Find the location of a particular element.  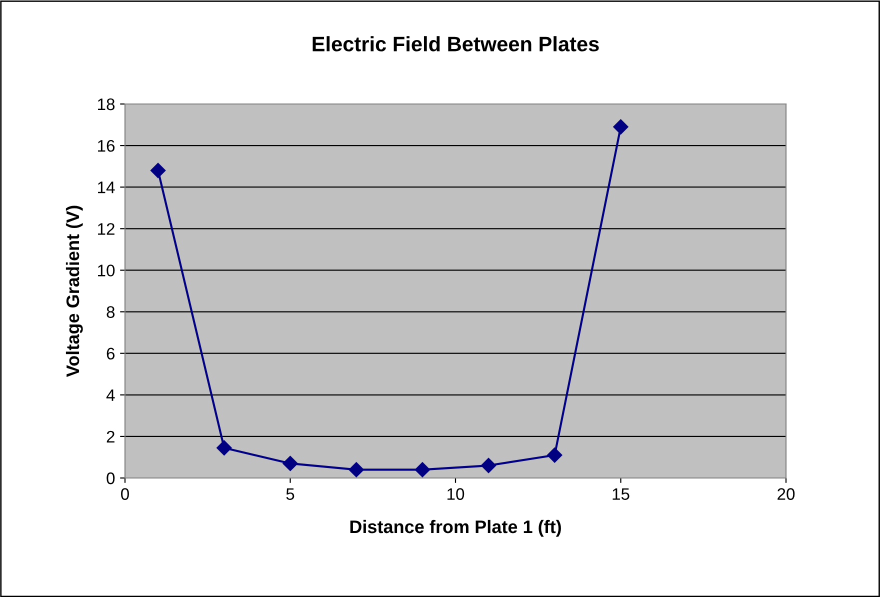

y-tick-label: 0 is located at coordinates (110, 478).